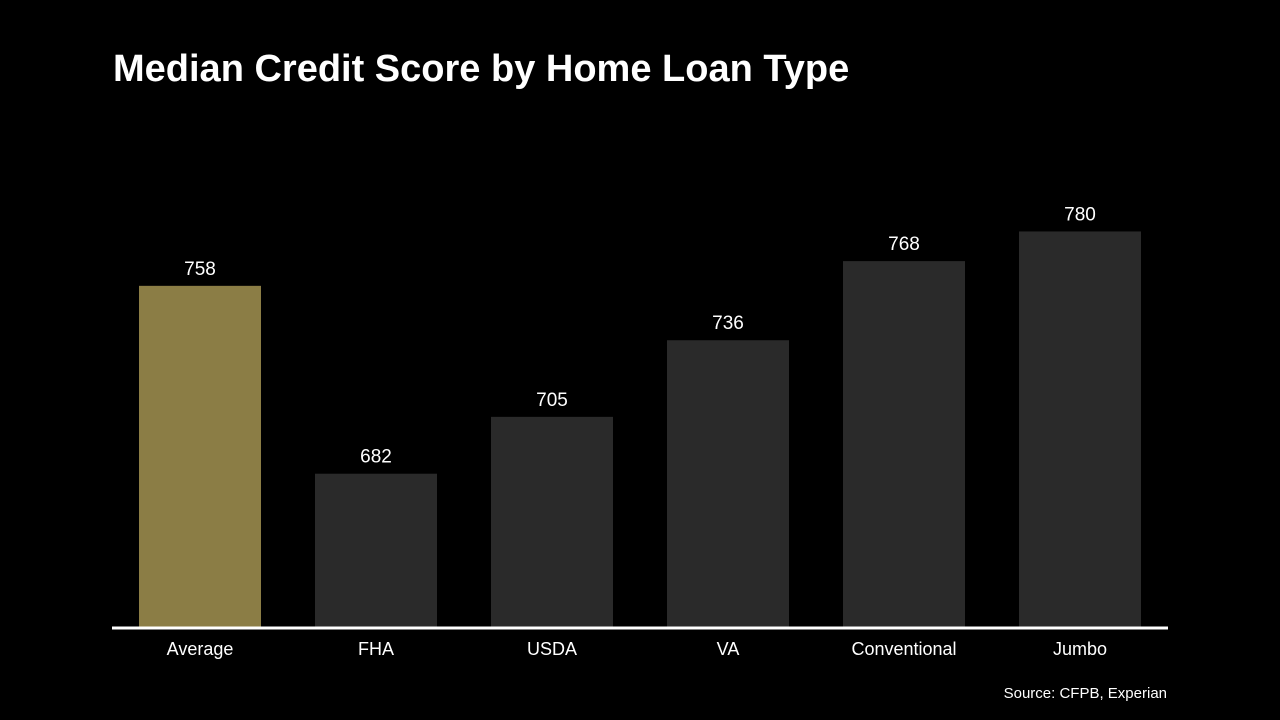  What do you see at coordinates (728, 649) in the screenshot?
I see `x-tick-label: VA` at bounding box center [728, 649].